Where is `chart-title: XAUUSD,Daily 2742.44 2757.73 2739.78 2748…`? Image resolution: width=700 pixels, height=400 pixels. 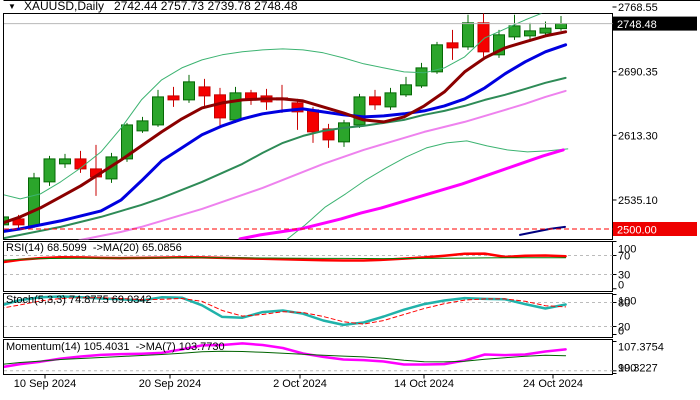 chart-title: XAUUSD,Daily 2742.44 2757.73 2739.78 2748… is located at coordinates (161, 6).